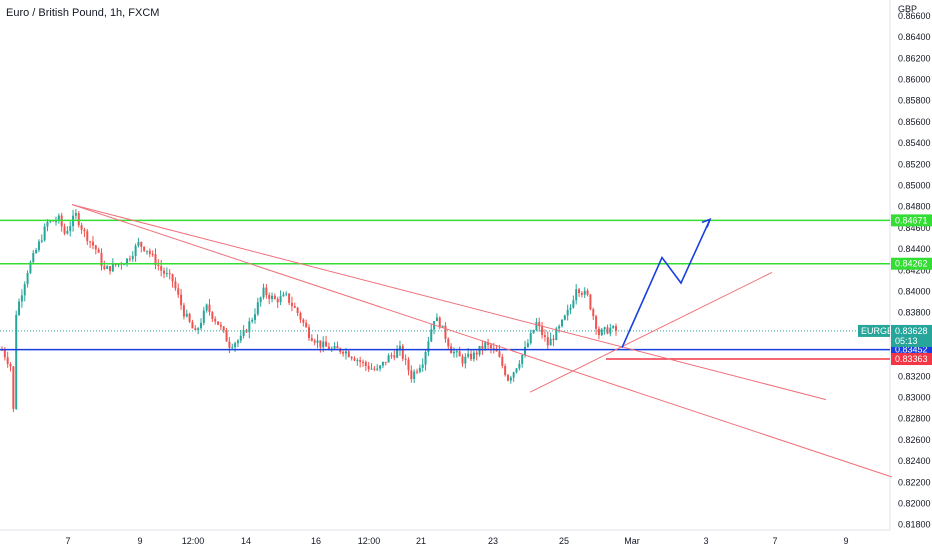  Describe the element at coordinates (914, 122) in the screenshot. I see `y-tick-label: 0.85600` at that location.